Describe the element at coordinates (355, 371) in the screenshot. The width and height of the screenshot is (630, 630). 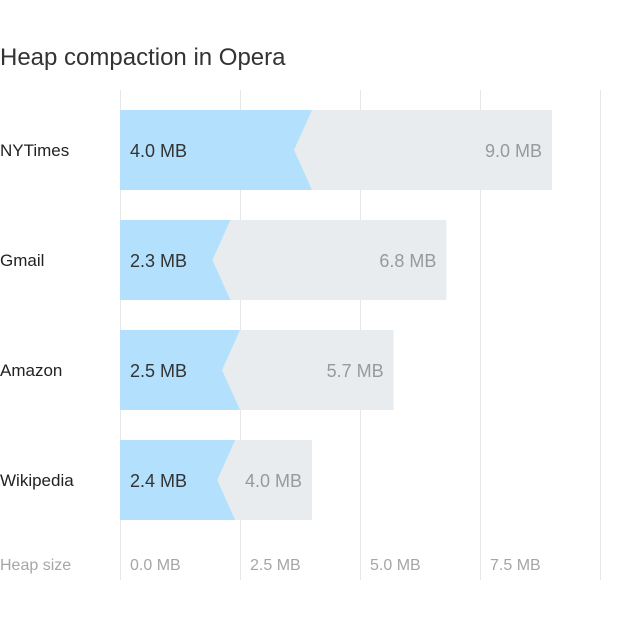
I see `original-value-label: 5.7 MB` at that location.